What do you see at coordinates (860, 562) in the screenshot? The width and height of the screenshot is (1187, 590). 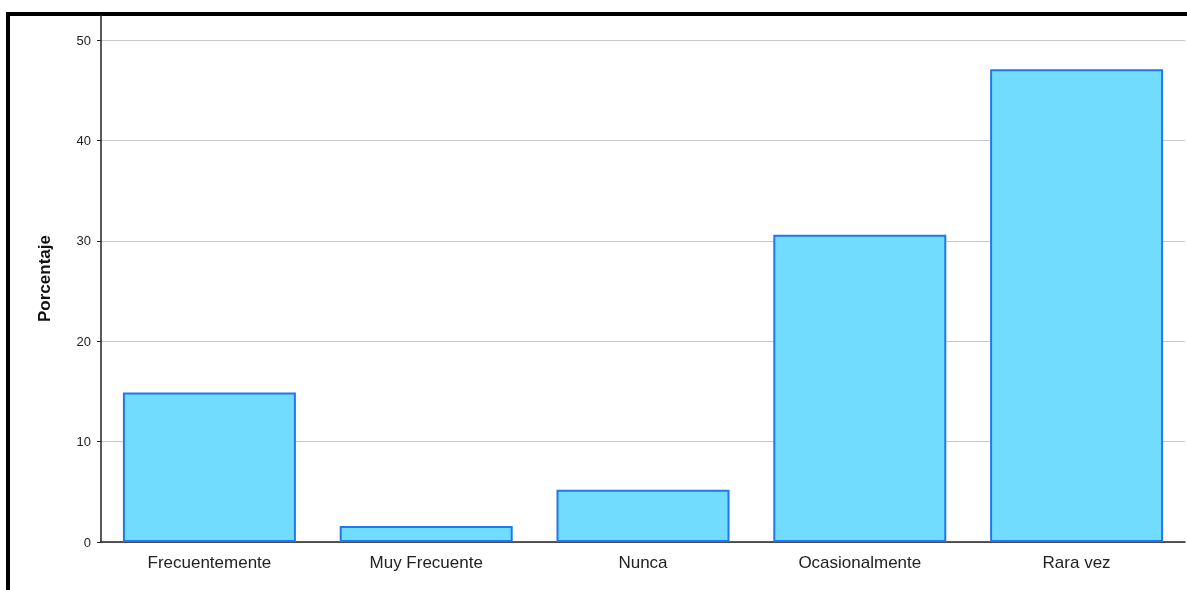 I see `x-tick-label: Ocasionalmente` at bounding box center [860, 562].